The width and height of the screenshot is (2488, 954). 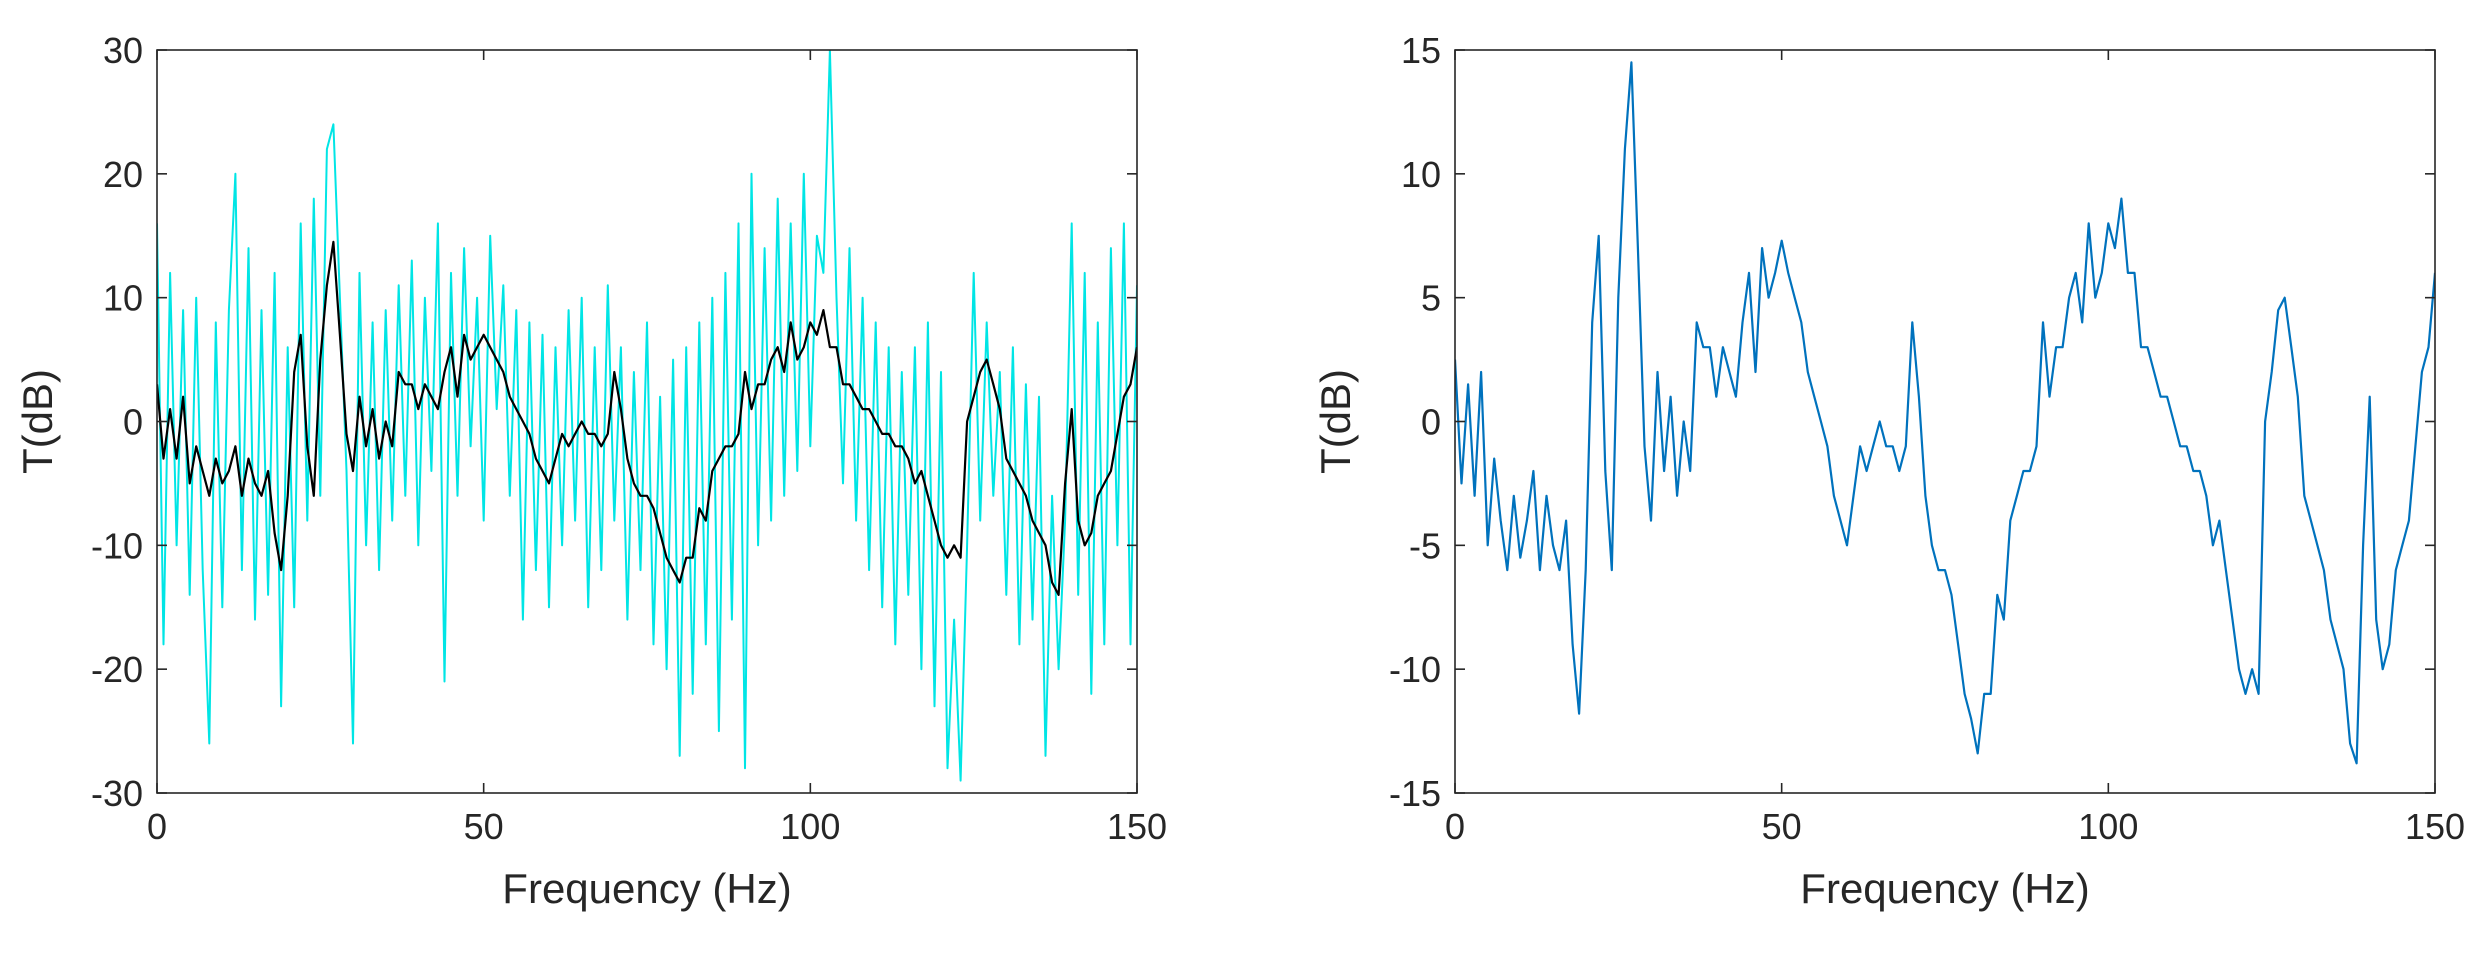 What do you see at coordinates (117, 669) in the screenshot?
I see `y-tick-label: -20` at bounding box center [117, 669].